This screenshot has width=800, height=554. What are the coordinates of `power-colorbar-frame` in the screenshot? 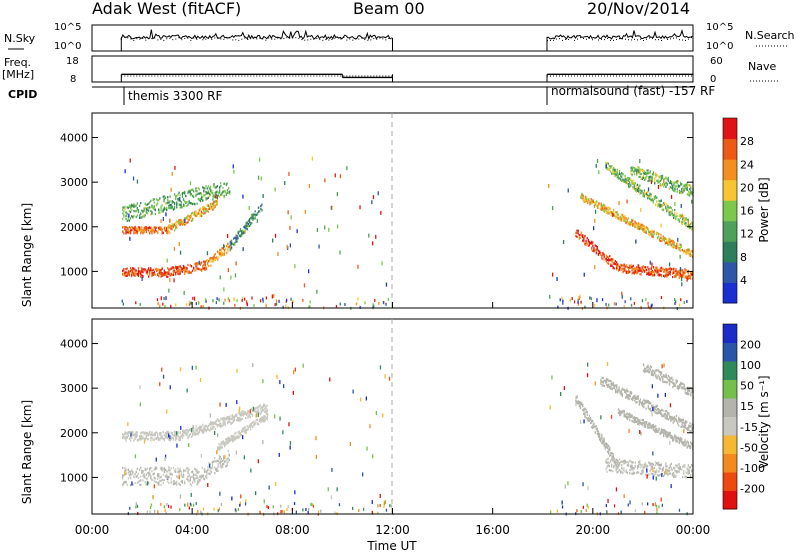 It's located at (730, 210).